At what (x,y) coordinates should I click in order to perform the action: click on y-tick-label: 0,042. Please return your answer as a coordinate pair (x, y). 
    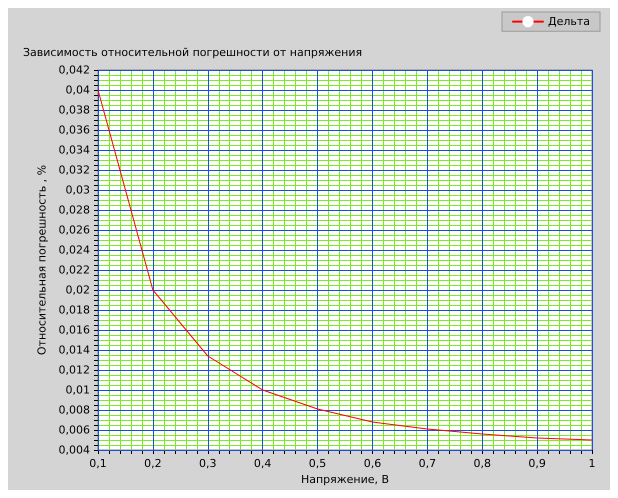
    Looking at the image, I should click on (74, 70).